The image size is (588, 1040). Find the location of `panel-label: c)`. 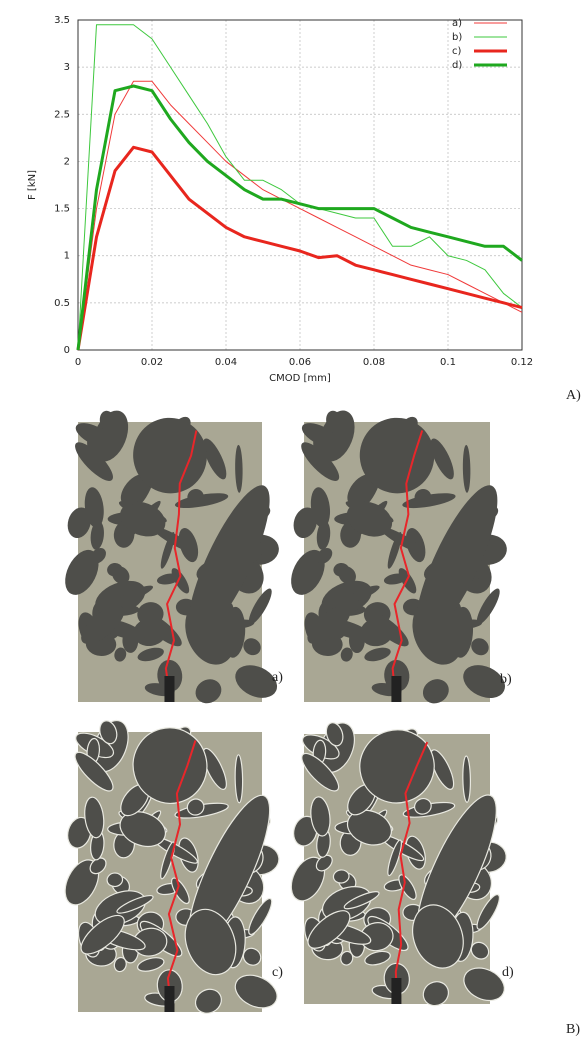

panel-label: c) is located at coordinates (277, 972).